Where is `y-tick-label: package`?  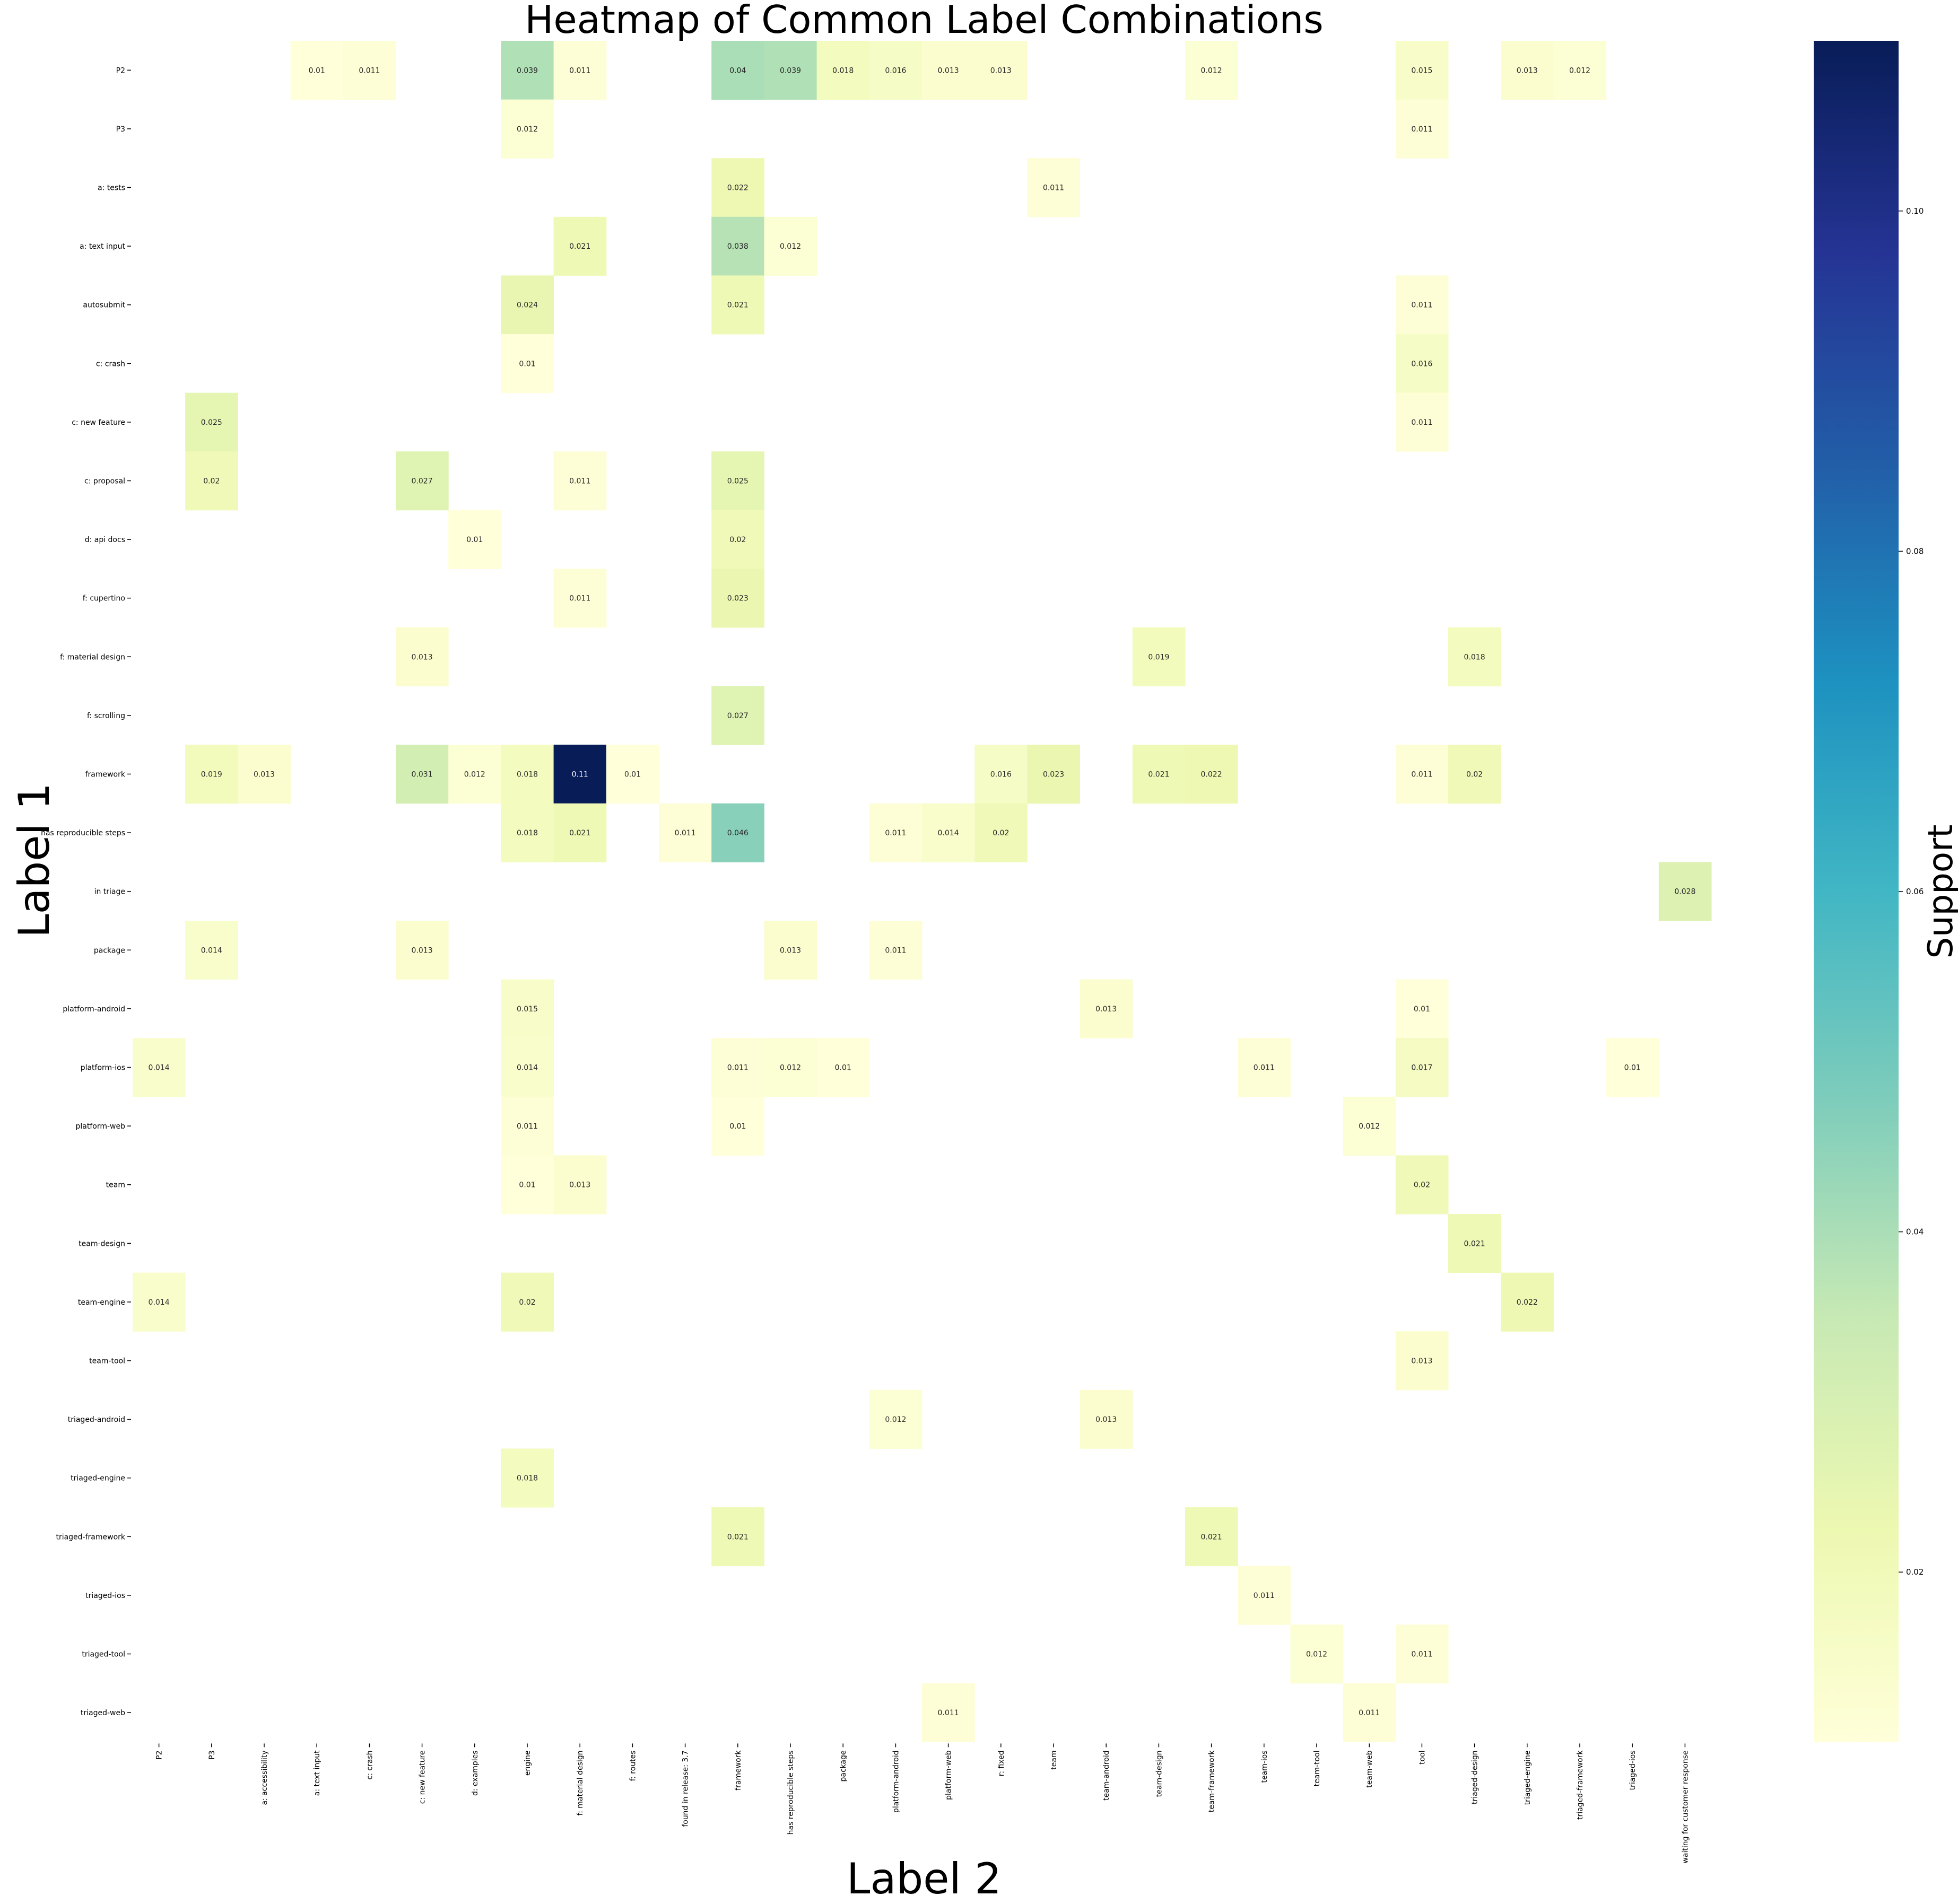
y-tick-label: package is located at coordinates (109, 950).